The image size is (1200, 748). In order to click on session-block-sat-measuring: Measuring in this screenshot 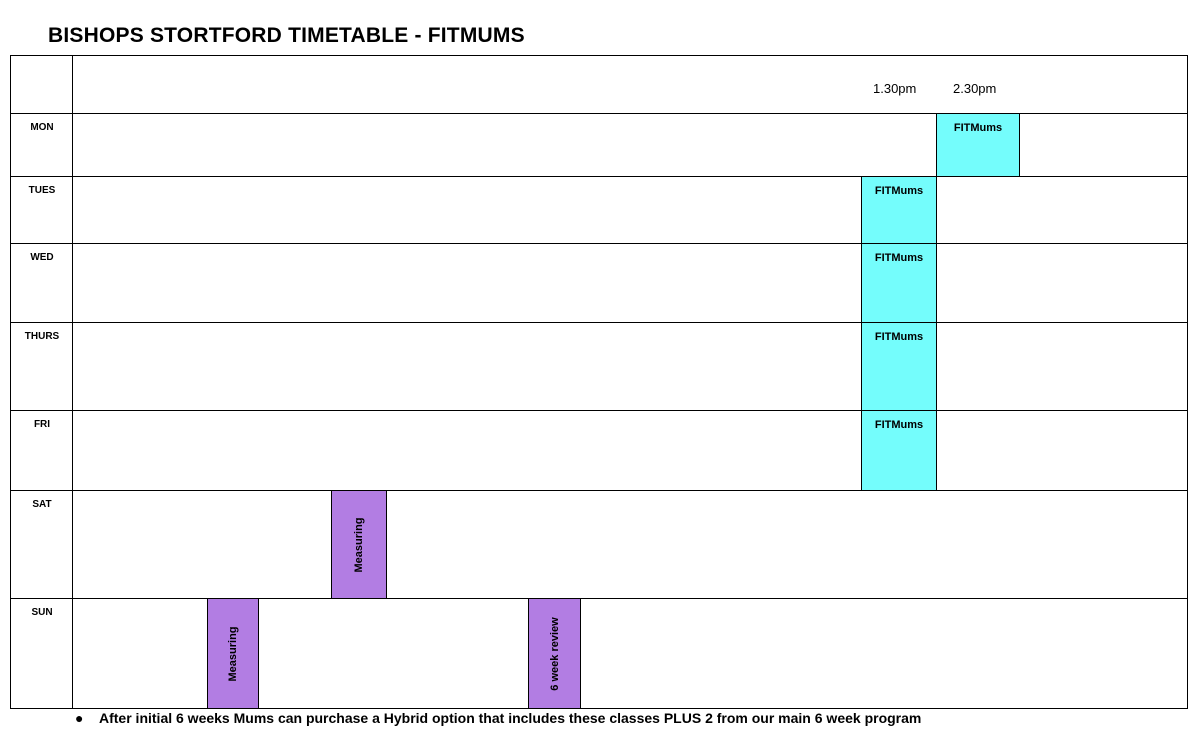, I will do `click(359, 544)`.